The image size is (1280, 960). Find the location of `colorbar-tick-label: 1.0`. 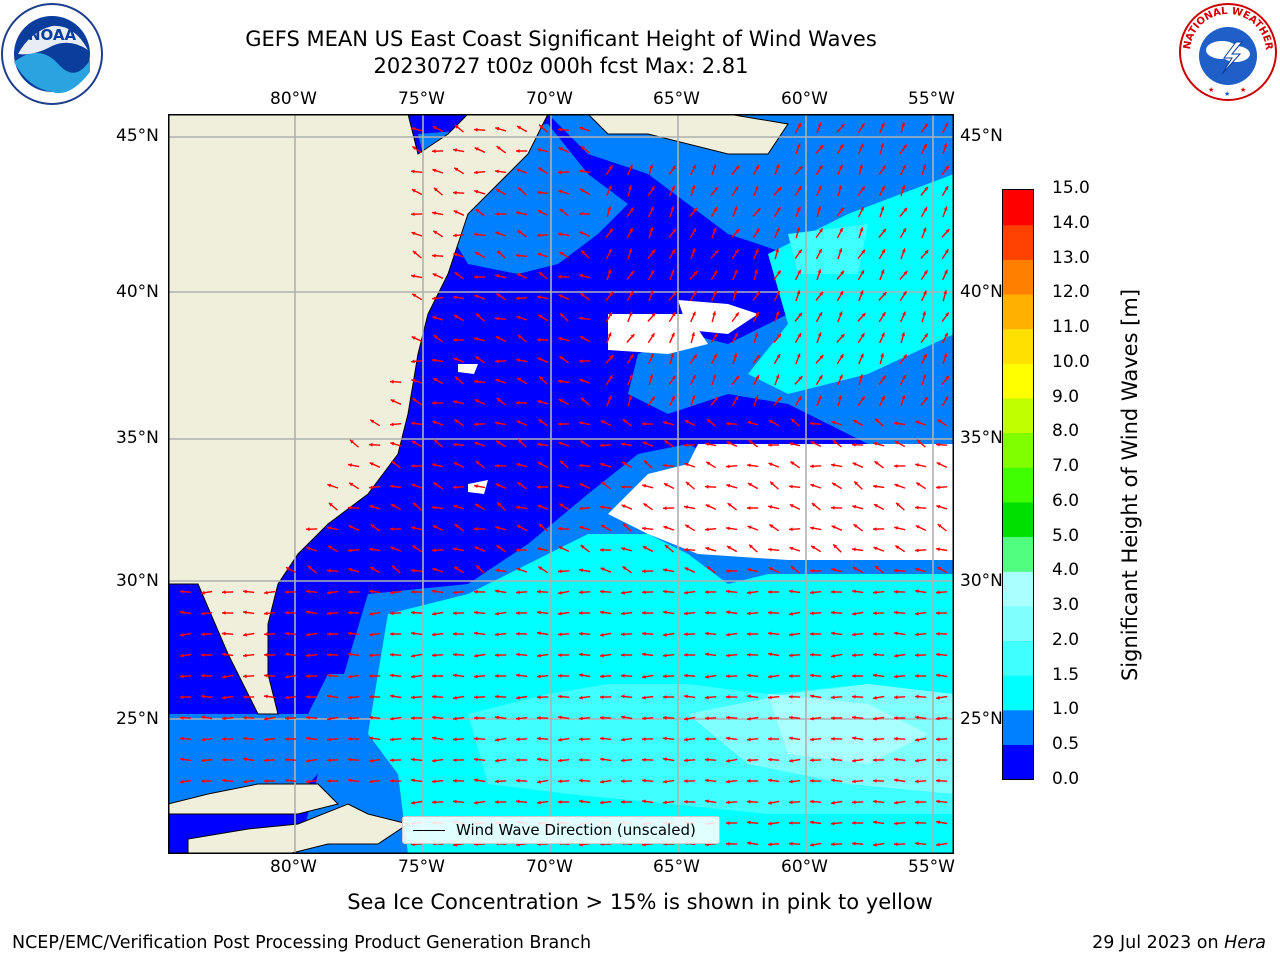

colorbar-tick-label: 1.0 is located at coordinates (1066, 709).